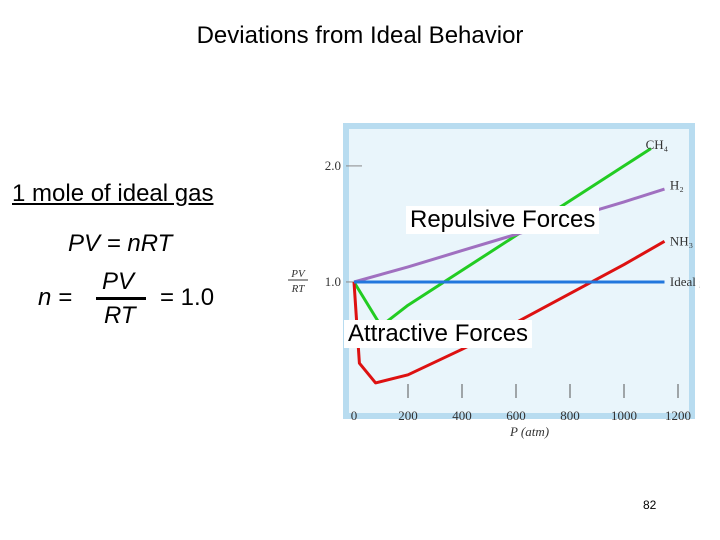  What do you see at coordinates (121, 298) in the screenshot?
I see `fraction-bar` at bounding box center [121, 298].